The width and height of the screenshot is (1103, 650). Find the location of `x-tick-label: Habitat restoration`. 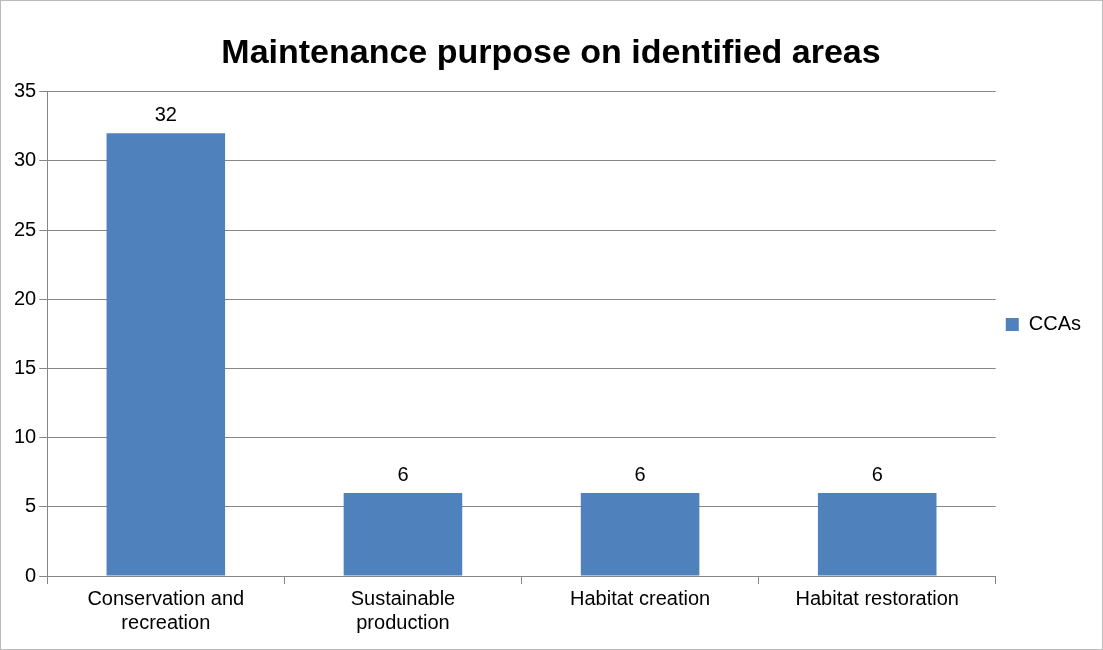

x-tick-label: Habitat restoration is located at coordinates (877, 597).